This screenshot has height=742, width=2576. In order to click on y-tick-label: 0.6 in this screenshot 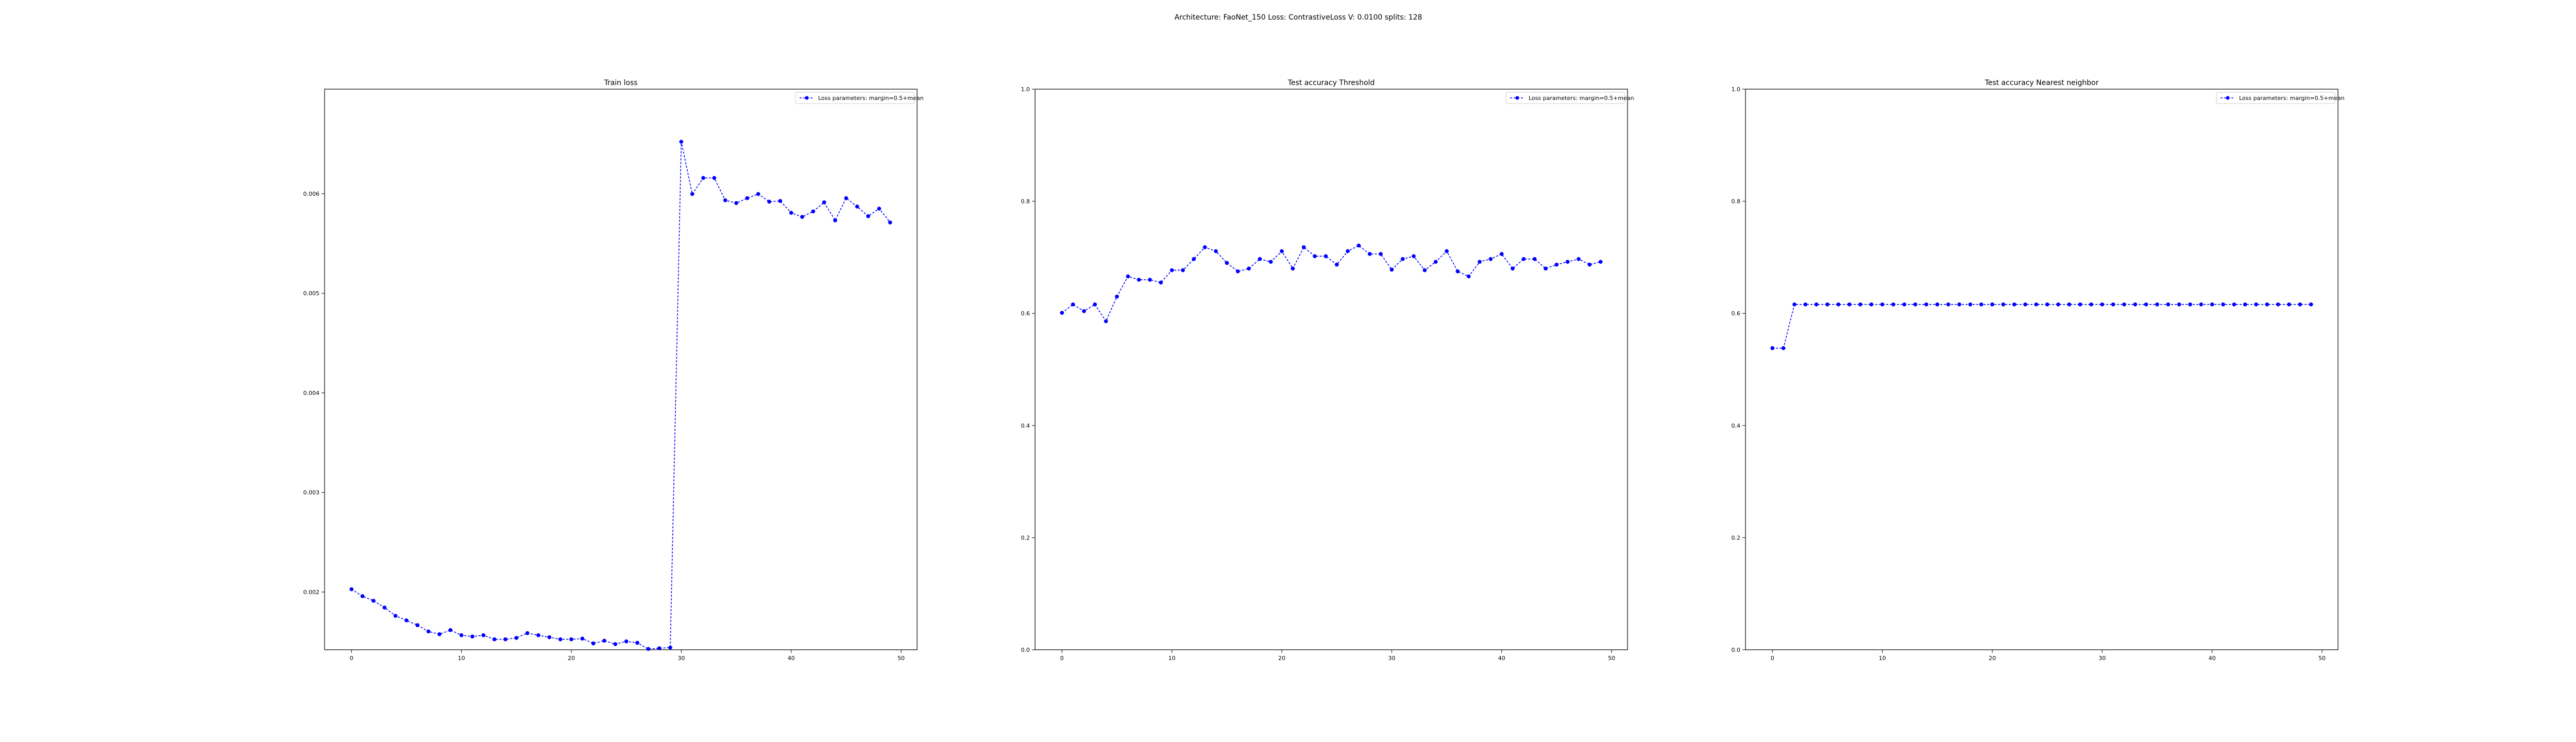, I will do `click(1736, 313)`.